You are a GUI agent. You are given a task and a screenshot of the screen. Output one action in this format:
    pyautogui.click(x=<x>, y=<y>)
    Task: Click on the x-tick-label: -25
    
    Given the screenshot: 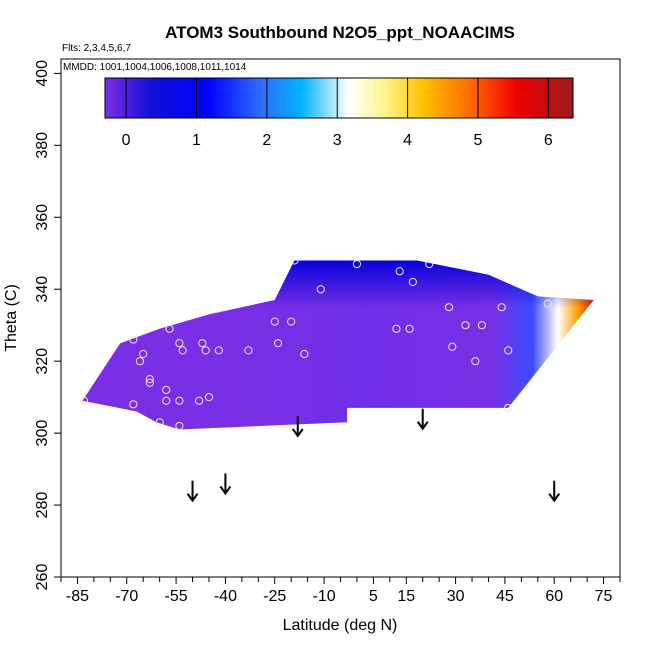 What is the action you would take?
    pyautogui.click(x=274, y=596)
    